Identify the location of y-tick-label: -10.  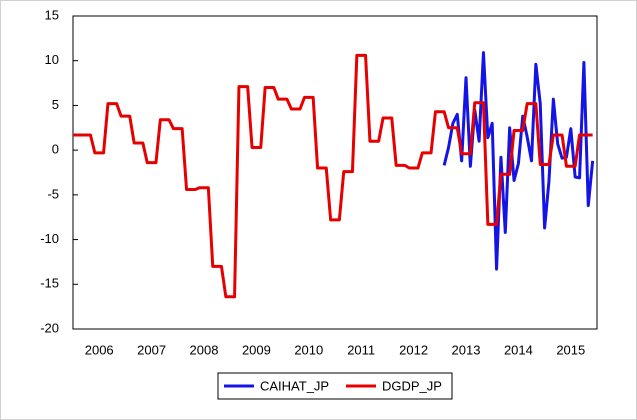
(49, 238).